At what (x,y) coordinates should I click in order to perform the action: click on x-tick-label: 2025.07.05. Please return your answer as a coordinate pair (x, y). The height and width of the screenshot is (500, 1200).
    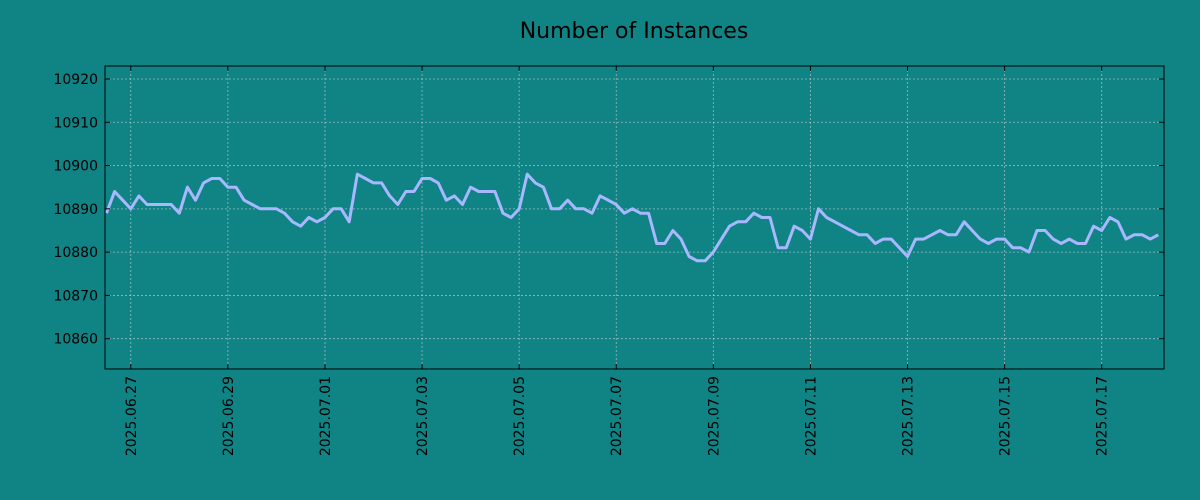
    Looking at the image, I should click on (520, 416).